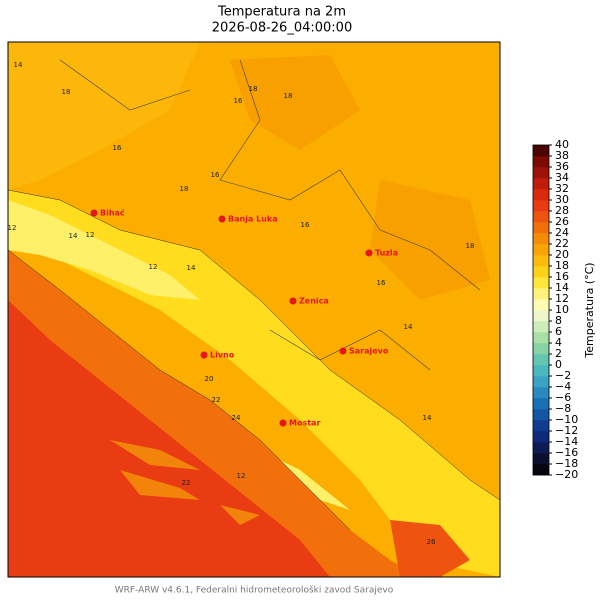  What do you see at coordinates (562, 265) in the screenshot?
I see `colorbar-tick-label: 18` at bounding box center [562, 265].